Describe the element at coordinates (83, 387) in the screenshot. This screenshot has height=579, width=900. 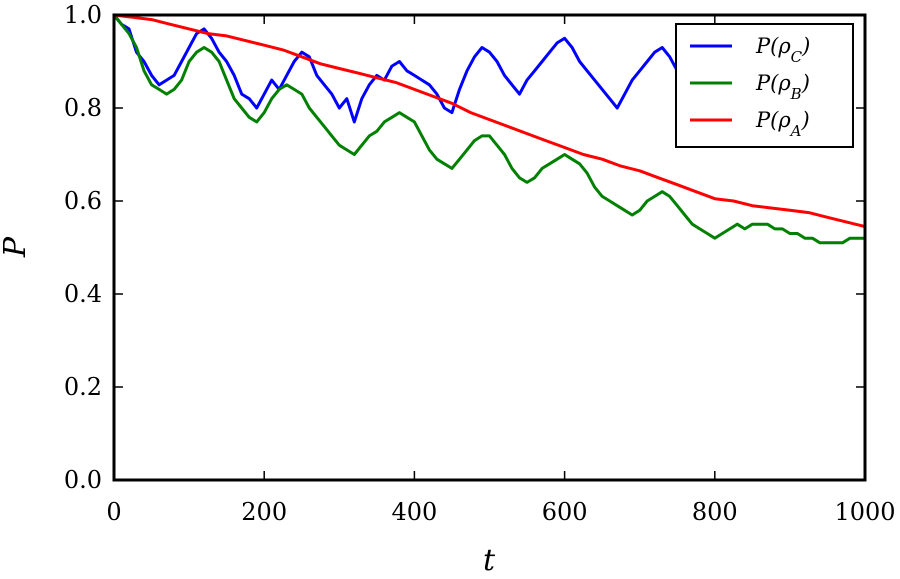
I see `y-tick-label: 0.2` at that location.